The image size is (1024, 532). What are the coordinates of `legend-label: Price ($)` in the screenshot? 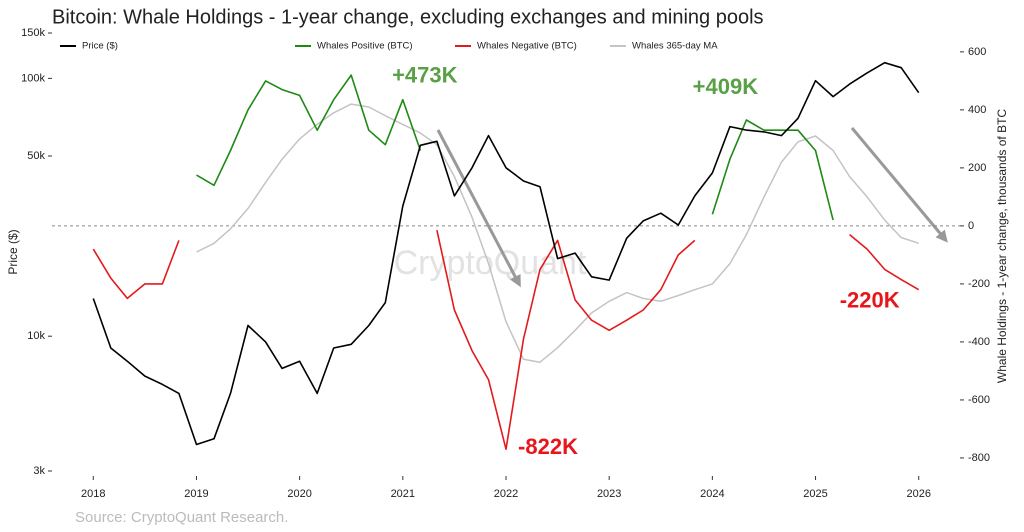 It's located at (100, 46).